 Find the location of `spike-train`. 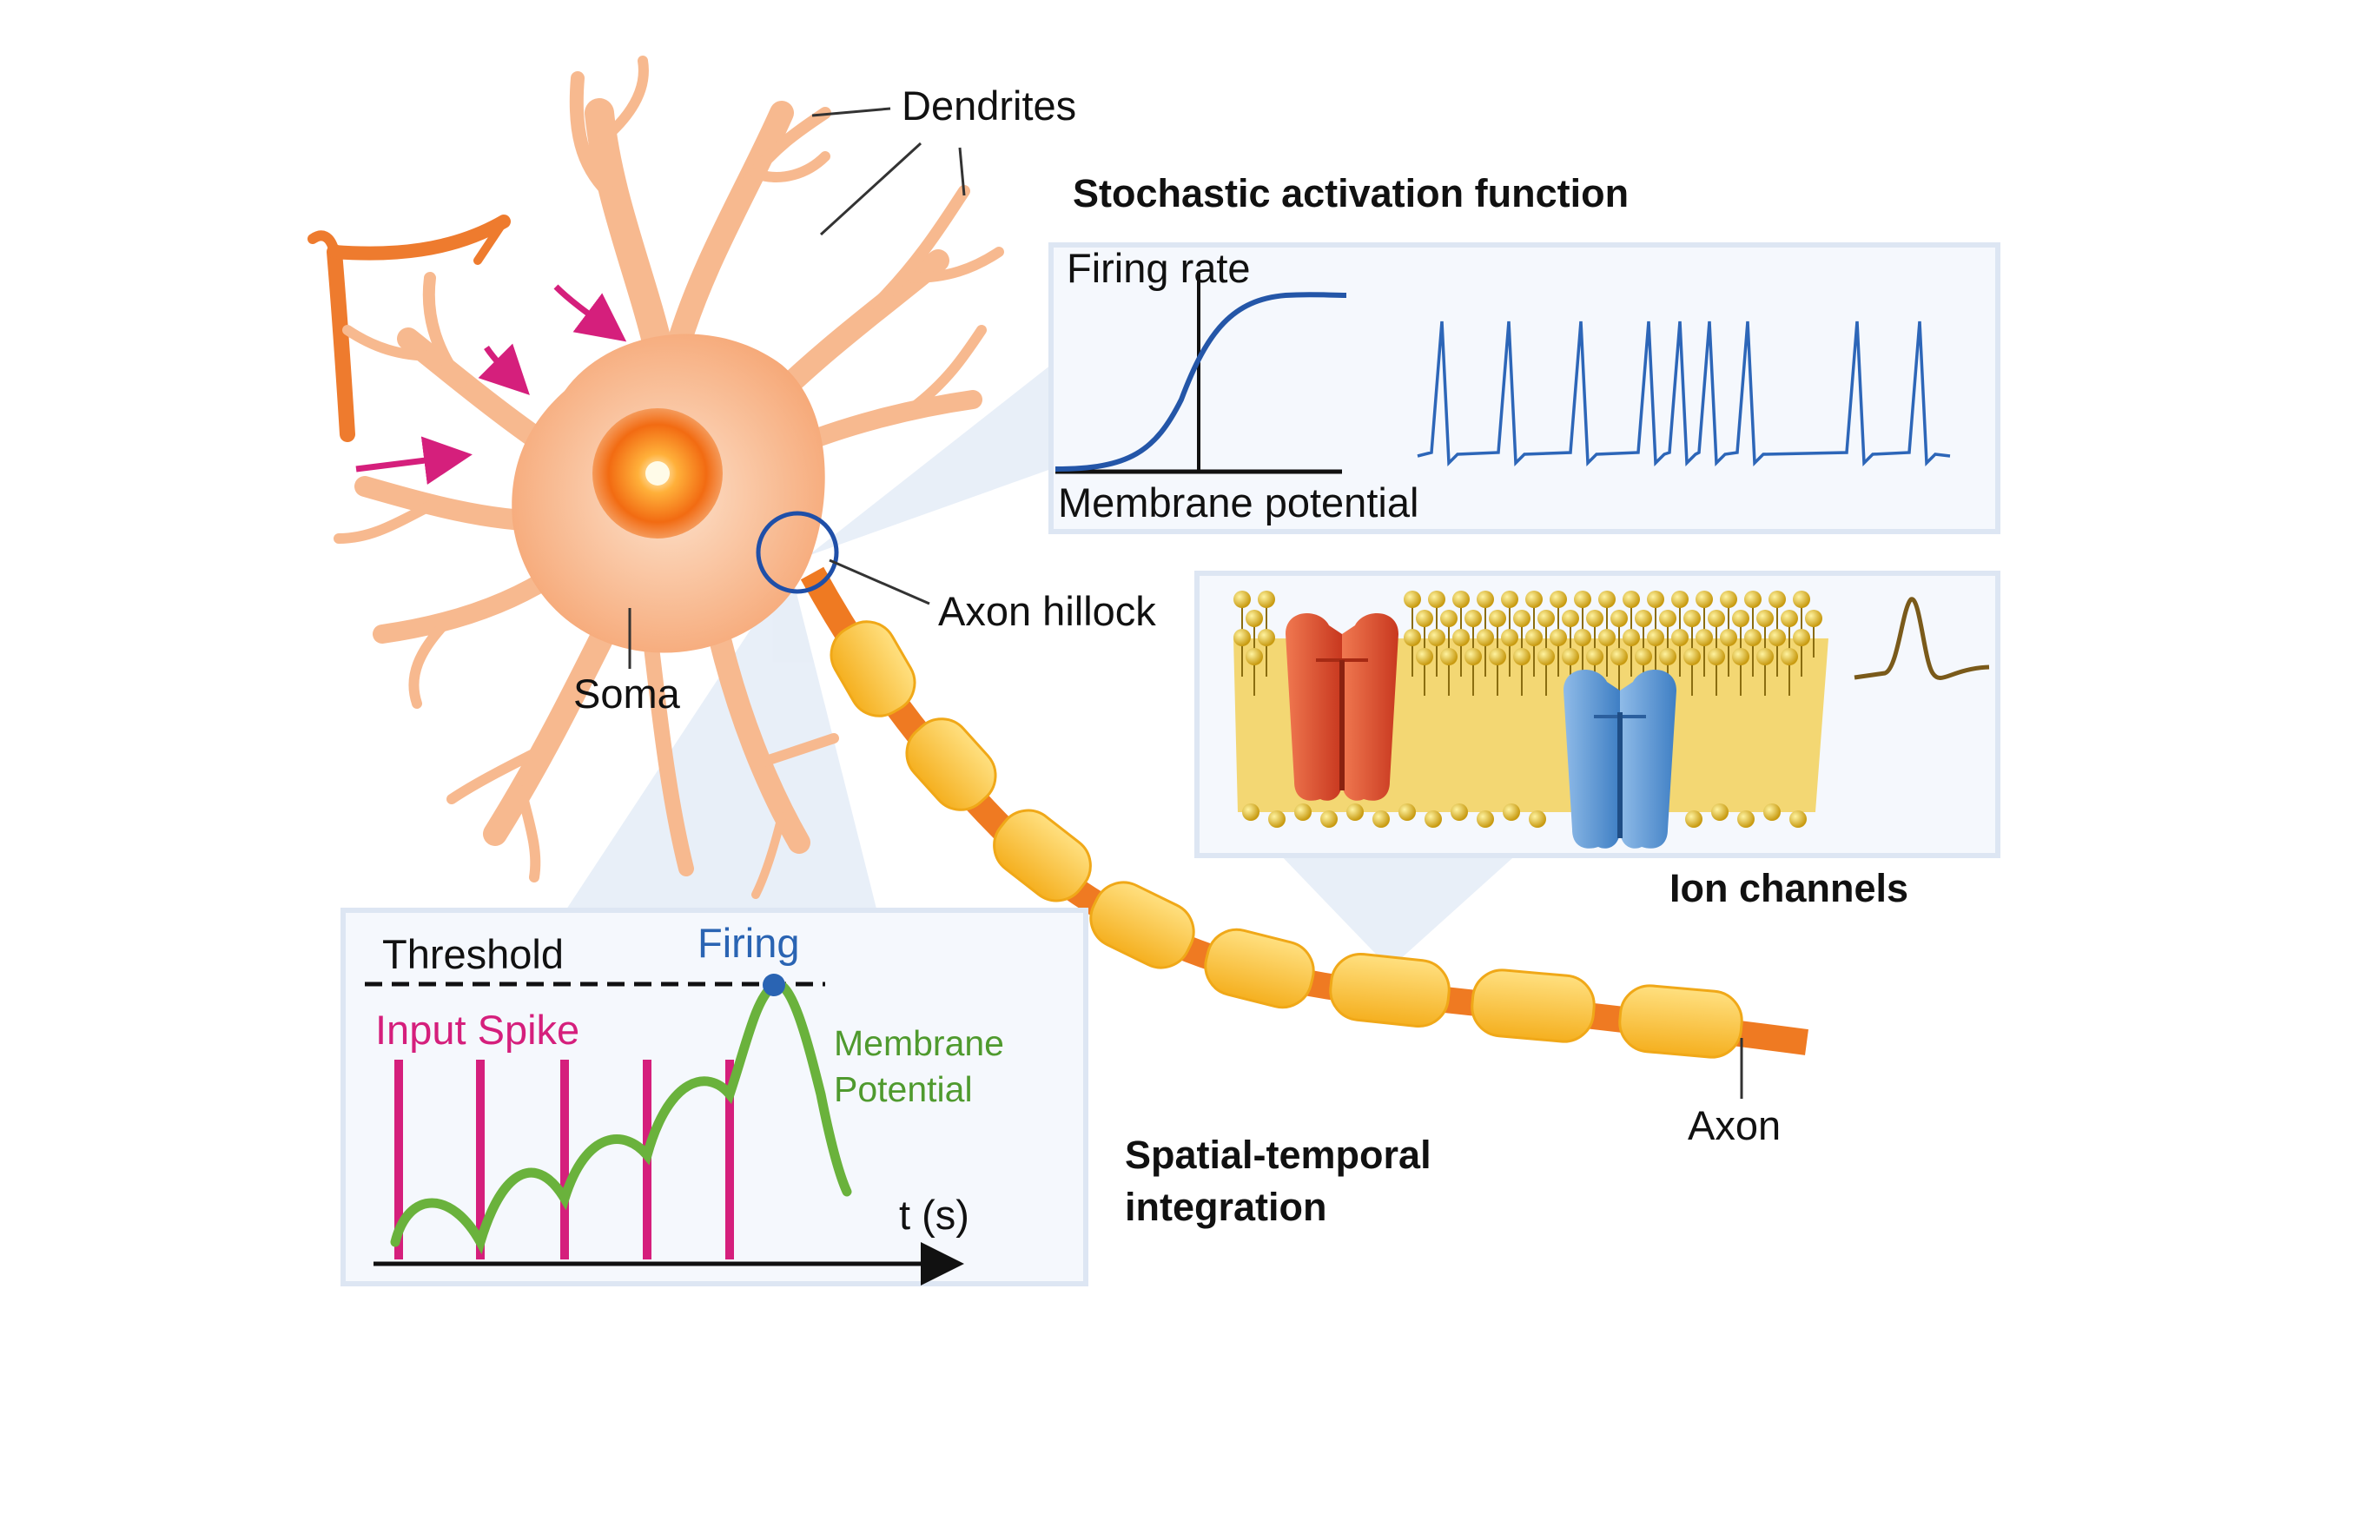

spike-train is located at coordinates (1684, 394).